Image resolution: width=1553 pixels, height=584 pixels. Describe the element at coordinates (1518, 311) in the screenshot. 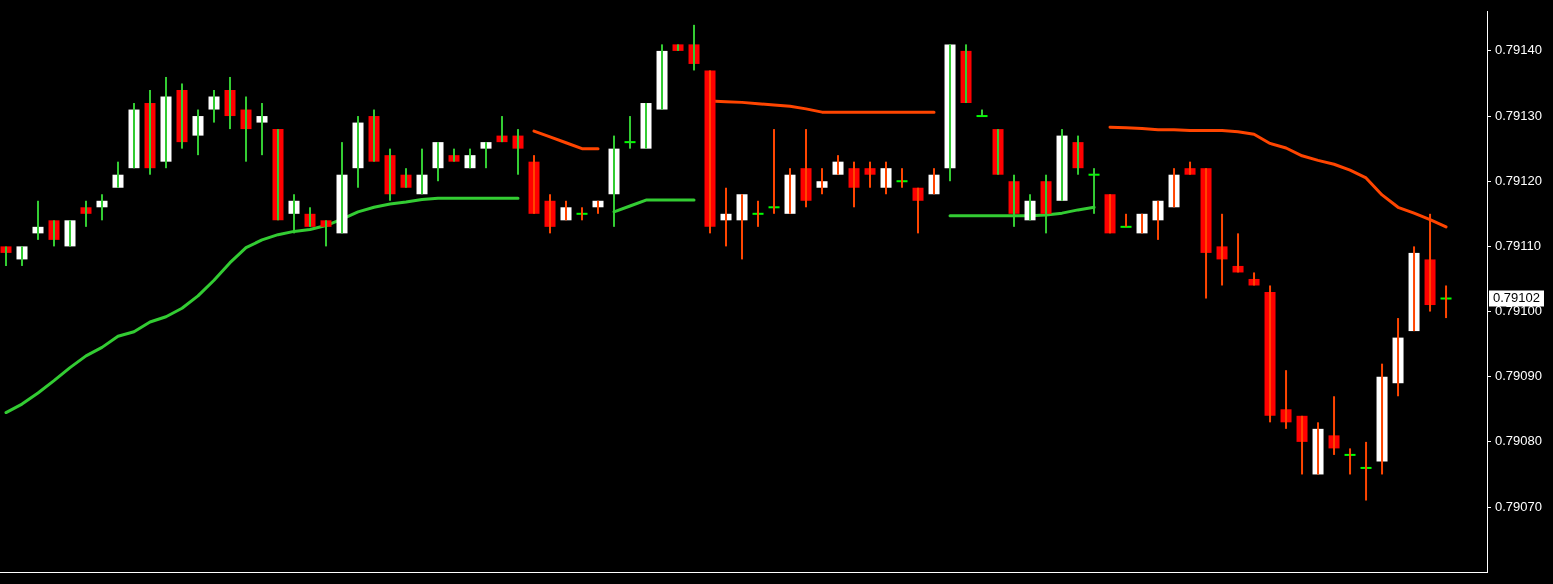

I see `y-tick-label: 0.79100` at that location.